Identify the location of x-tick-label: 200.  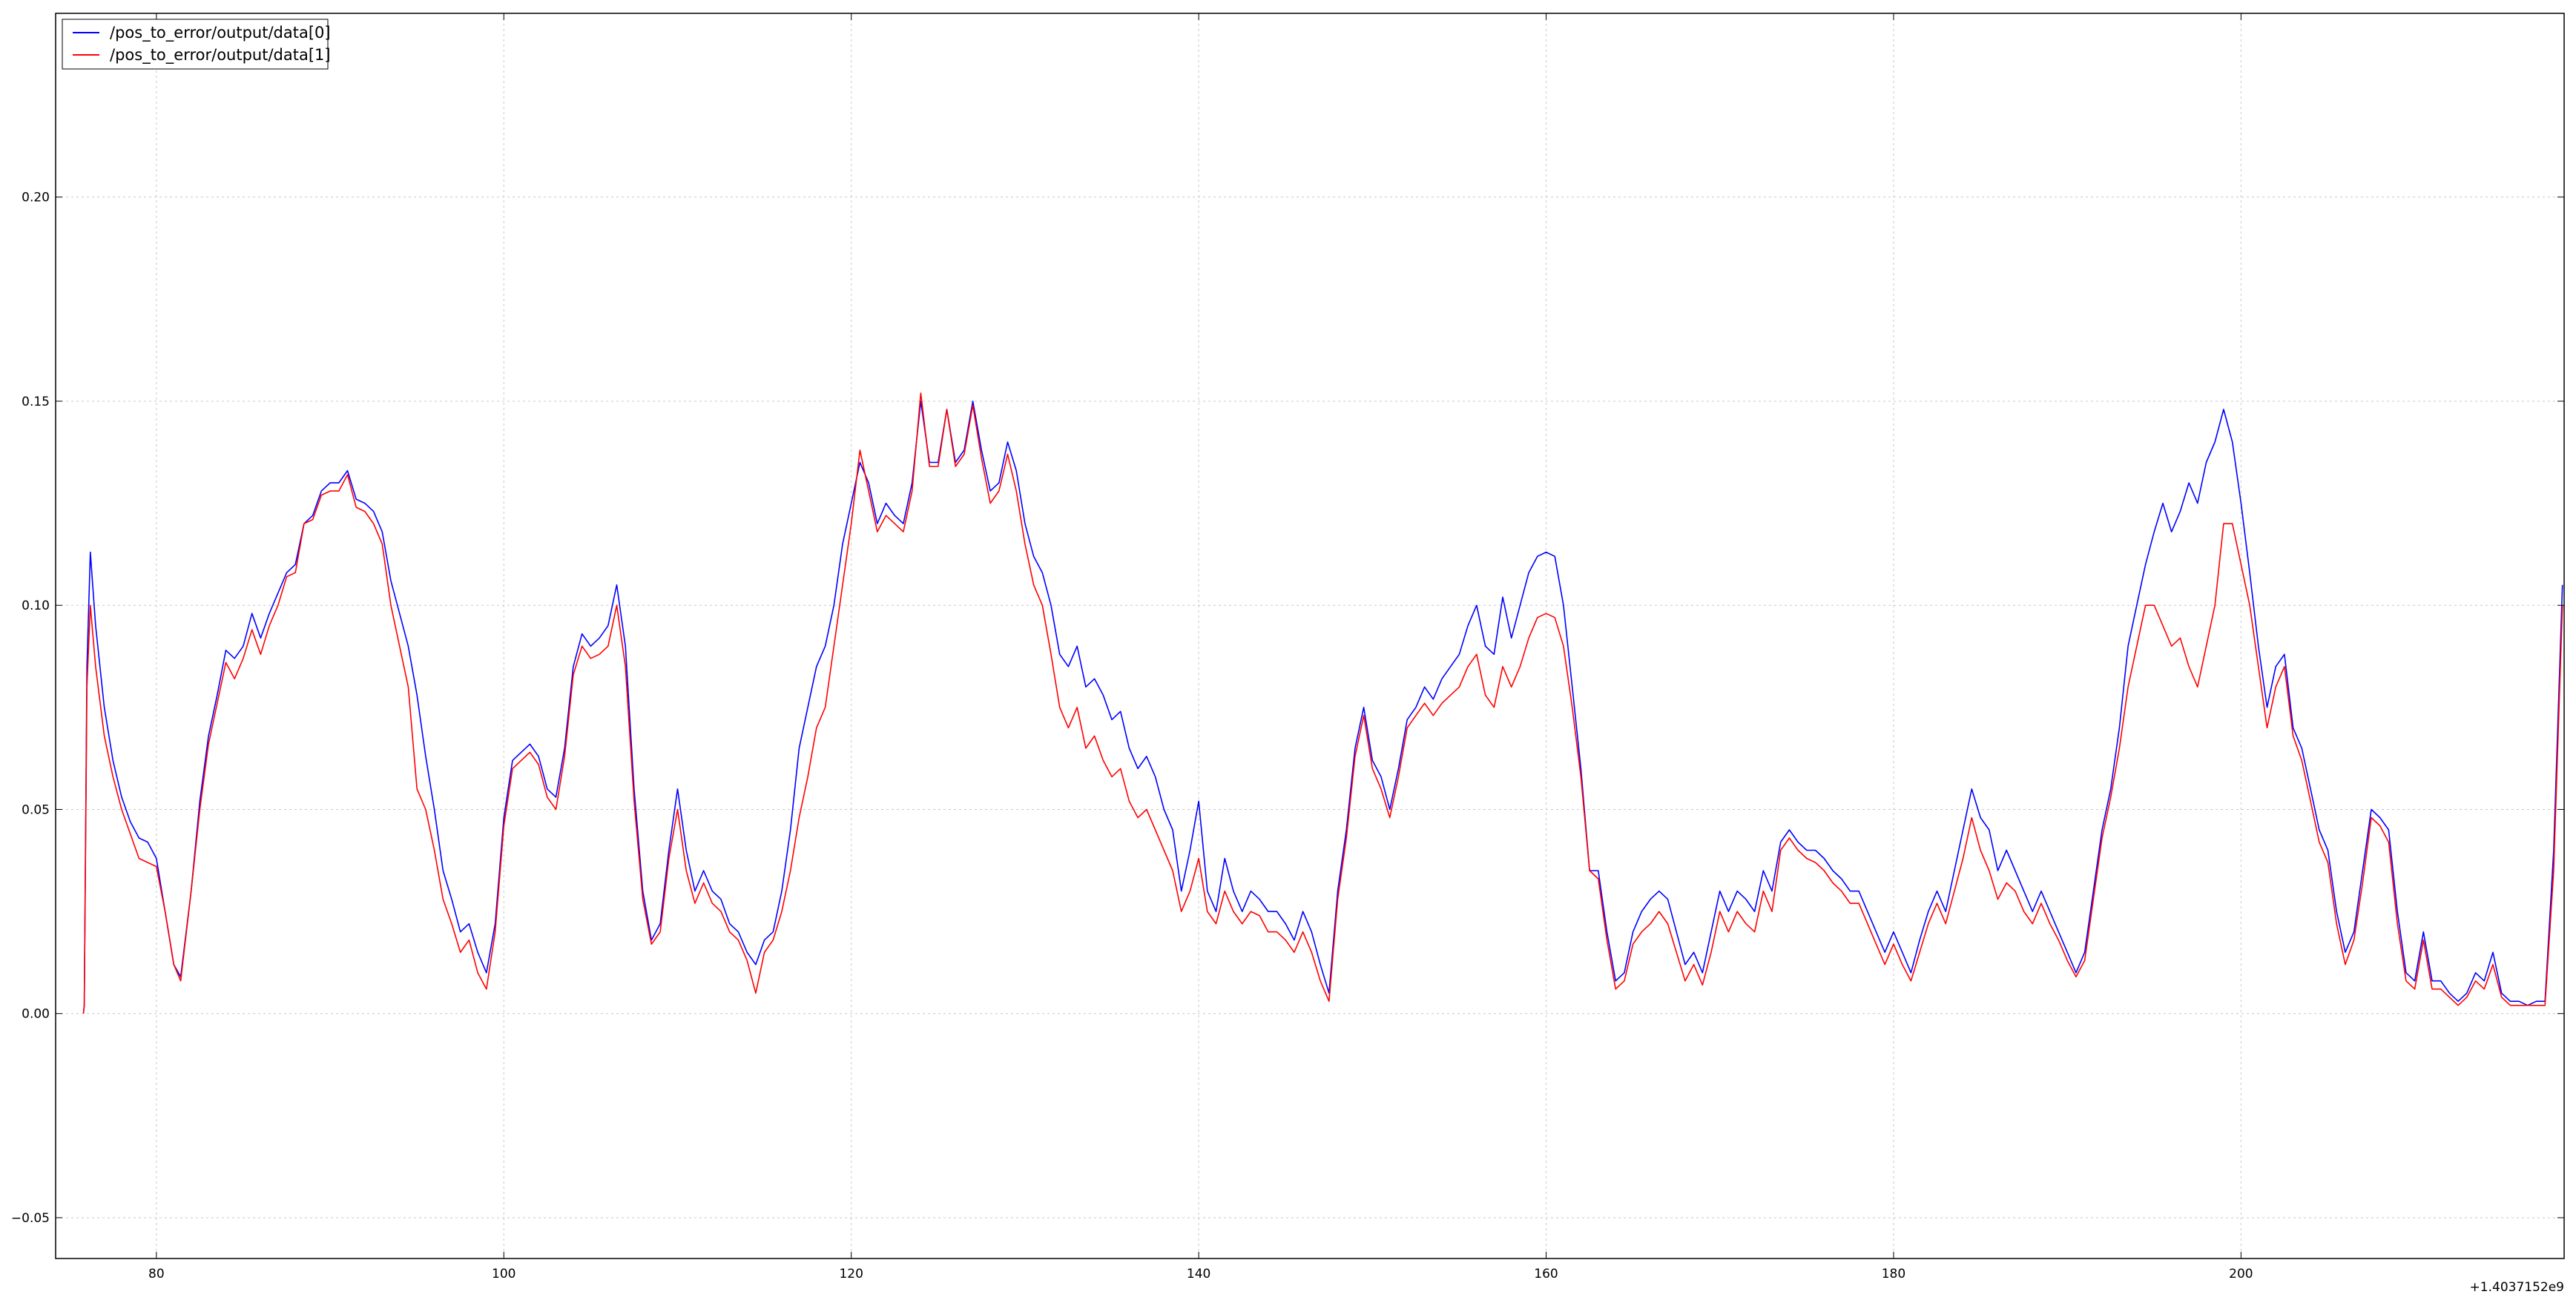
(2241, 1274).